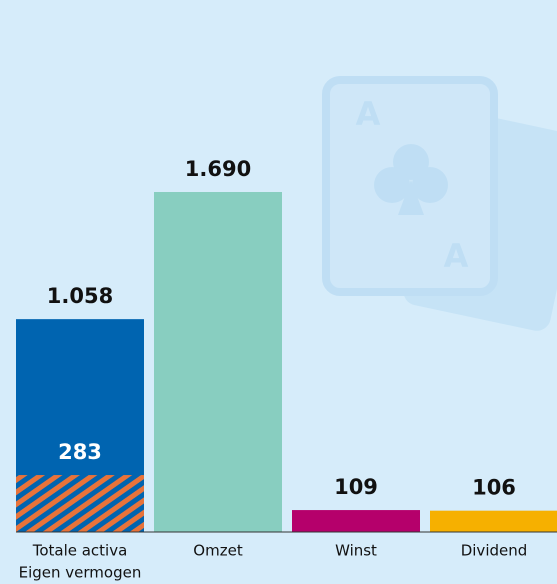 The width and height of the screenshot is (557, 584). What do you see at coordinates (494, 551) in the screenshot?
I see `category-label: Dividend` at bounding box center [494, 551].